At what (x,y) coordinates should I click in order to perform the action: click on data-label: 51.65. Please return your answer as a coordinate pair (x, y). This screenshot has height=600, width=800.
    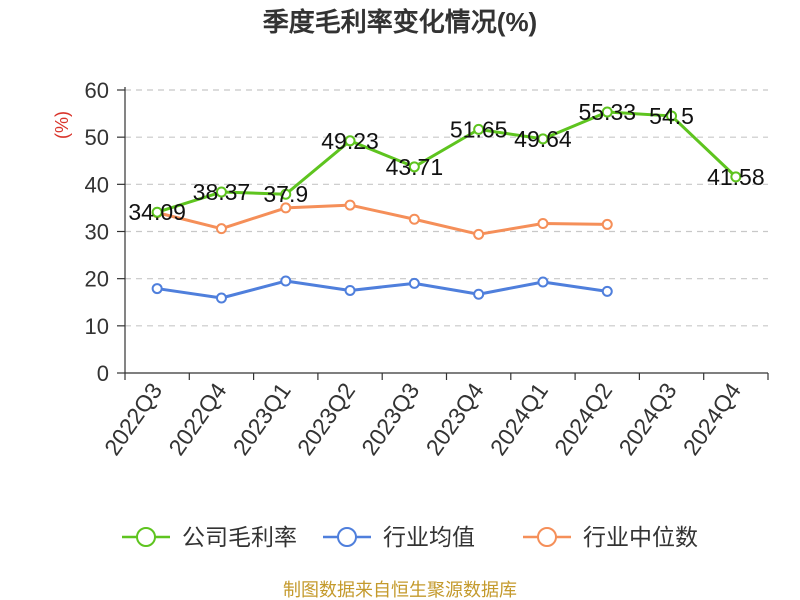
    Looking at the image, I should click on (479, 129).